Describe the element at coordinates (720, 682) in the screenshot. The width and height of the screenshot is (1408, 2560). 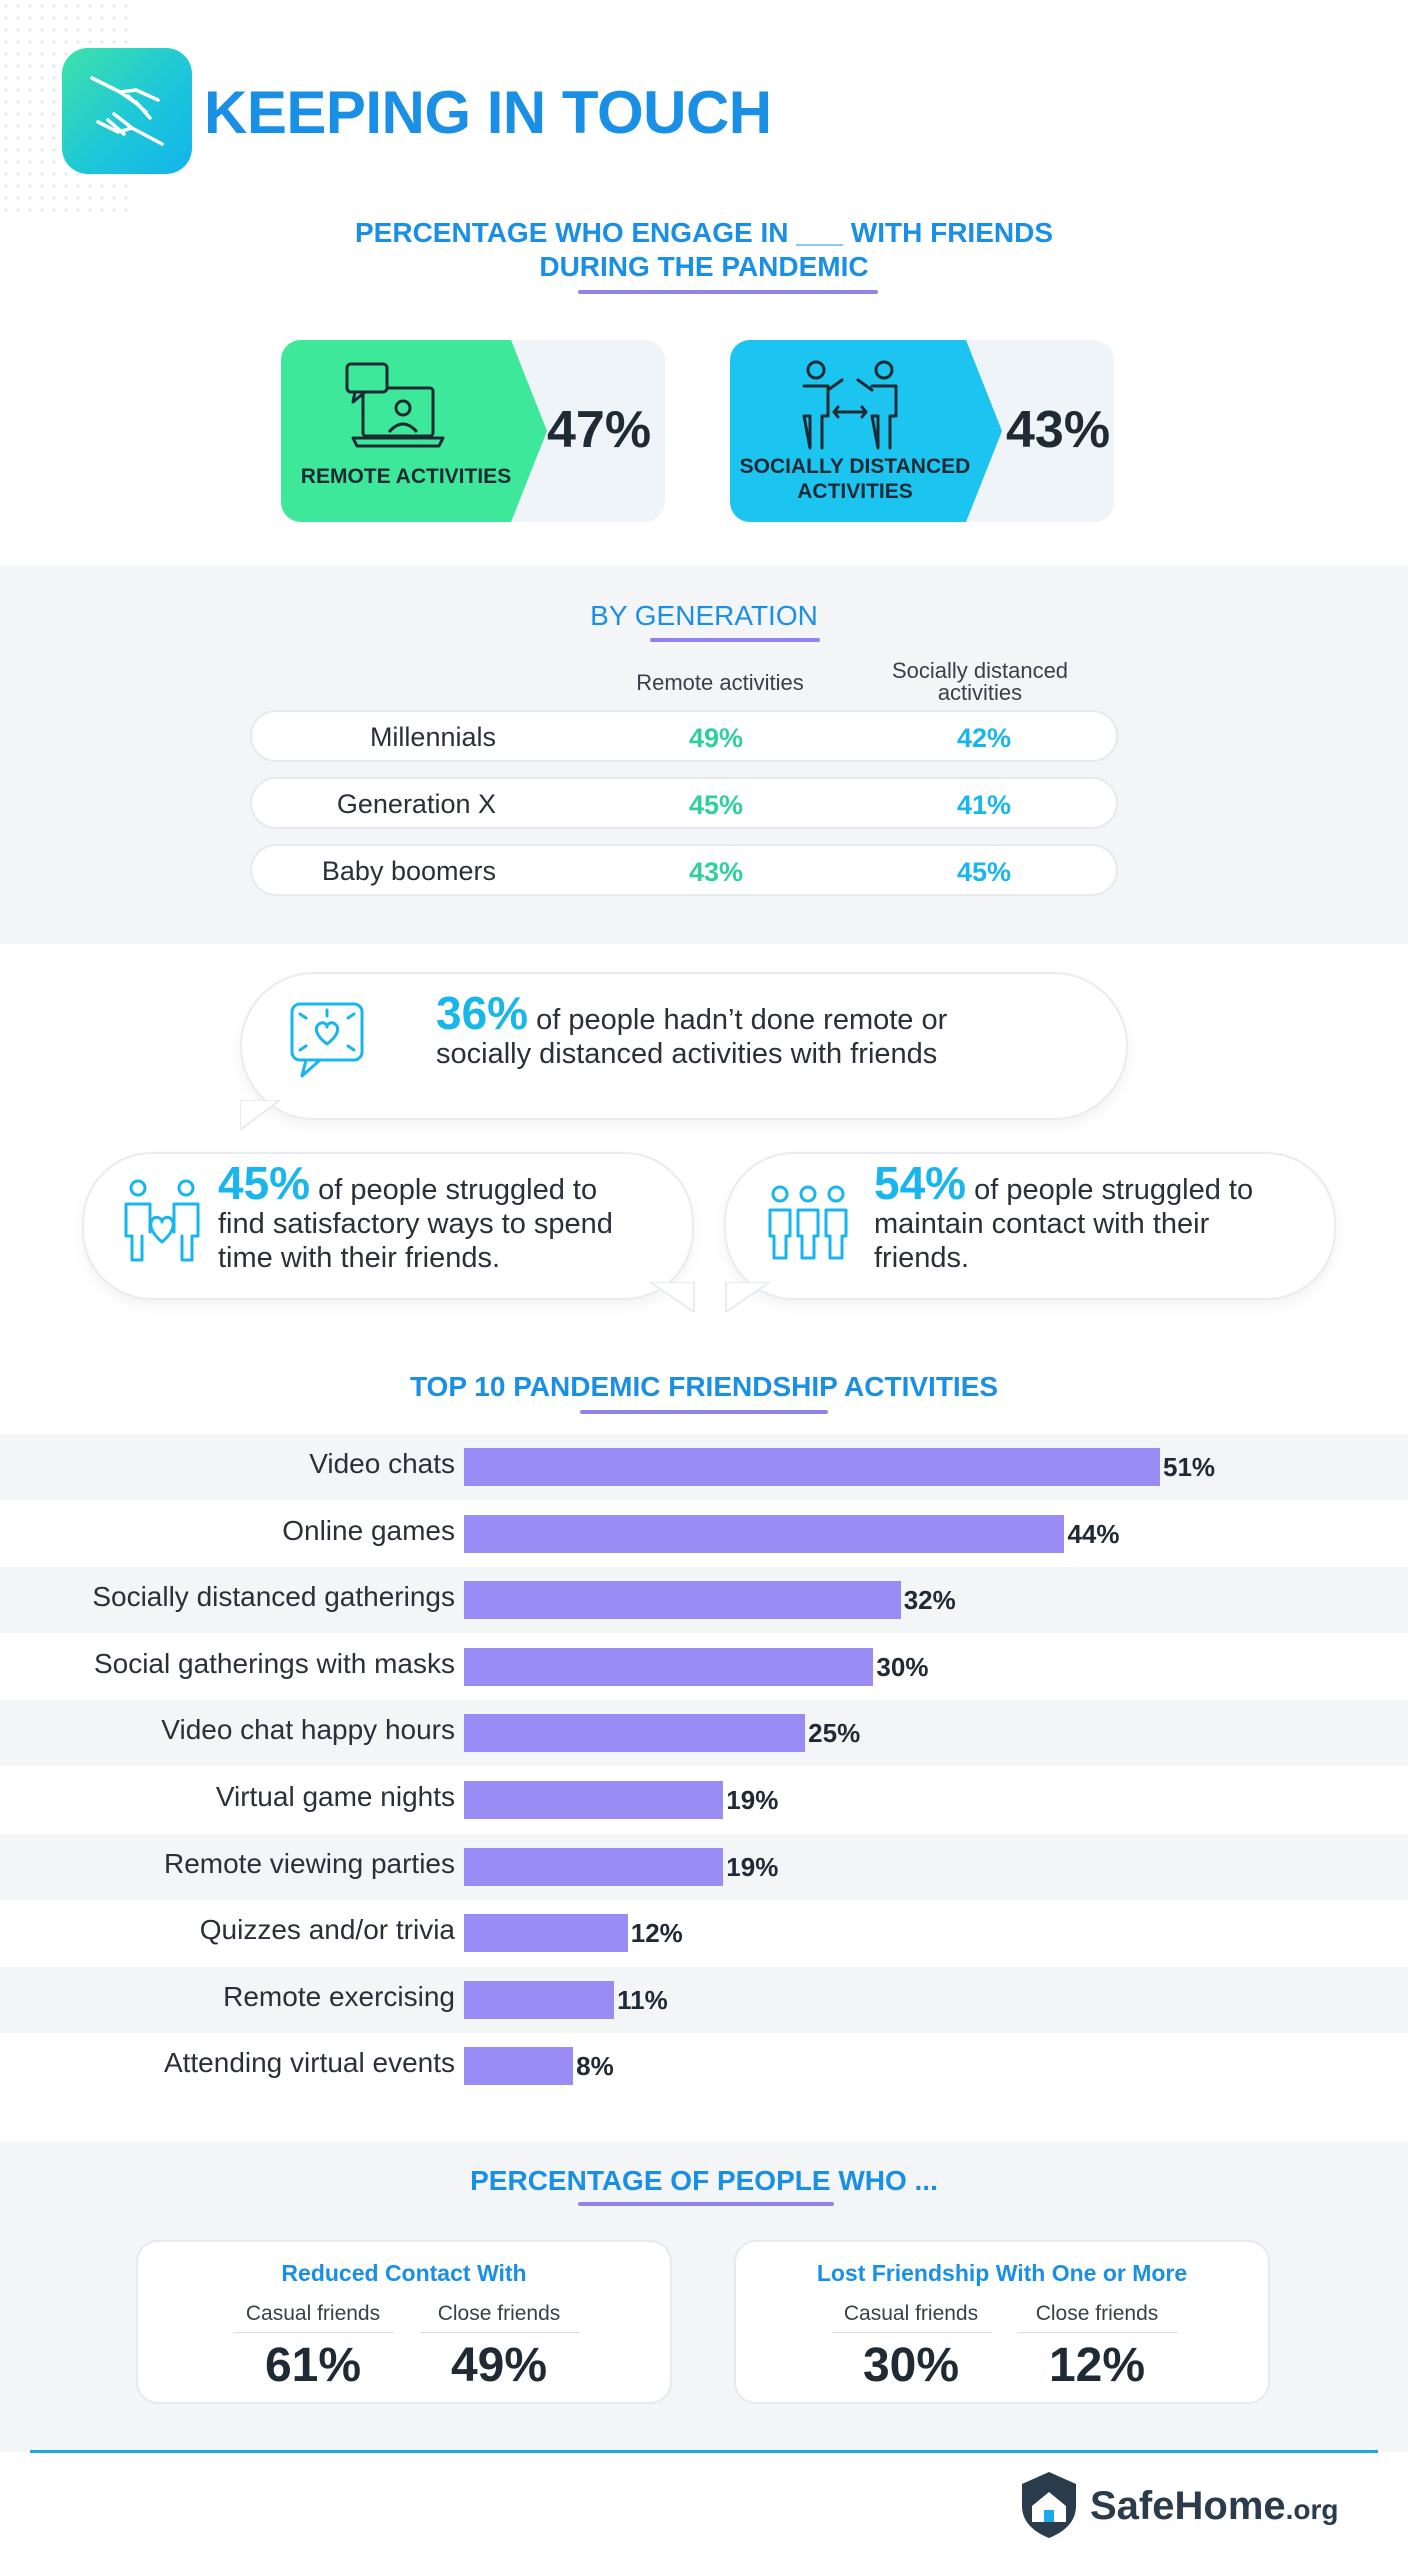
I see `generation-col-remote: Remote activities` at that location.